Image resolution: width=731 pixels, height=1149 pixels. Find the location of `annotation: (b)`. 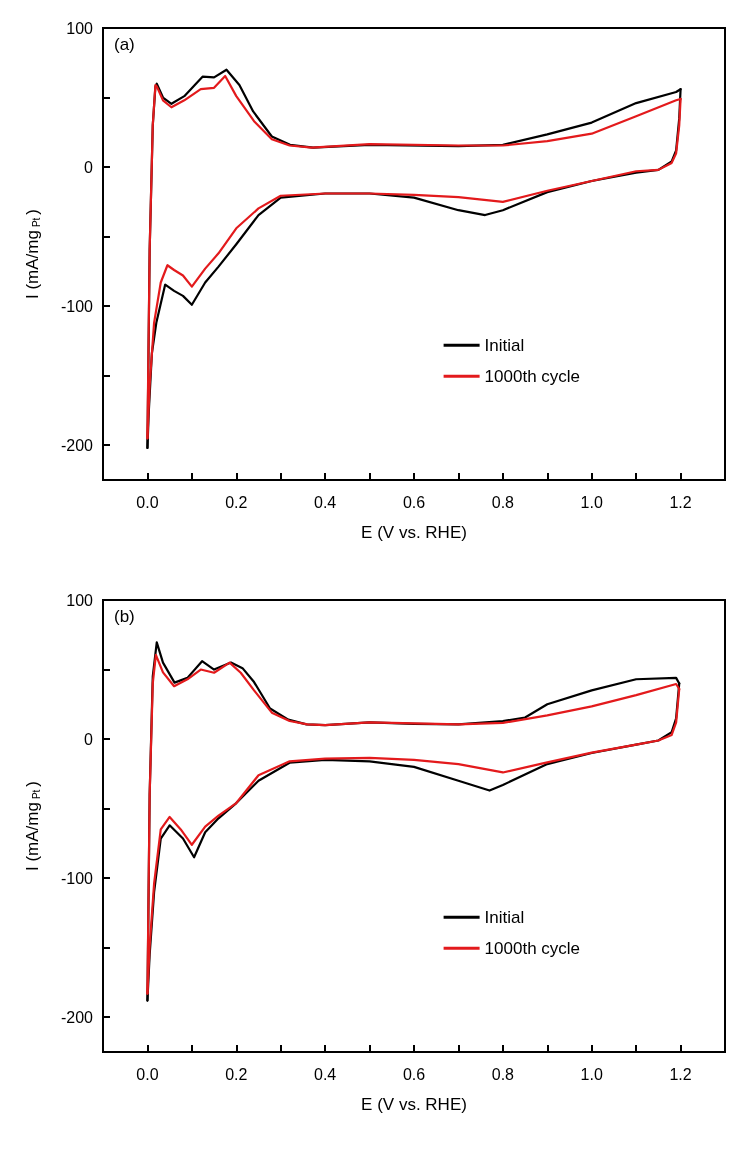

annotation: (b) is located at coordinates (124, 616).